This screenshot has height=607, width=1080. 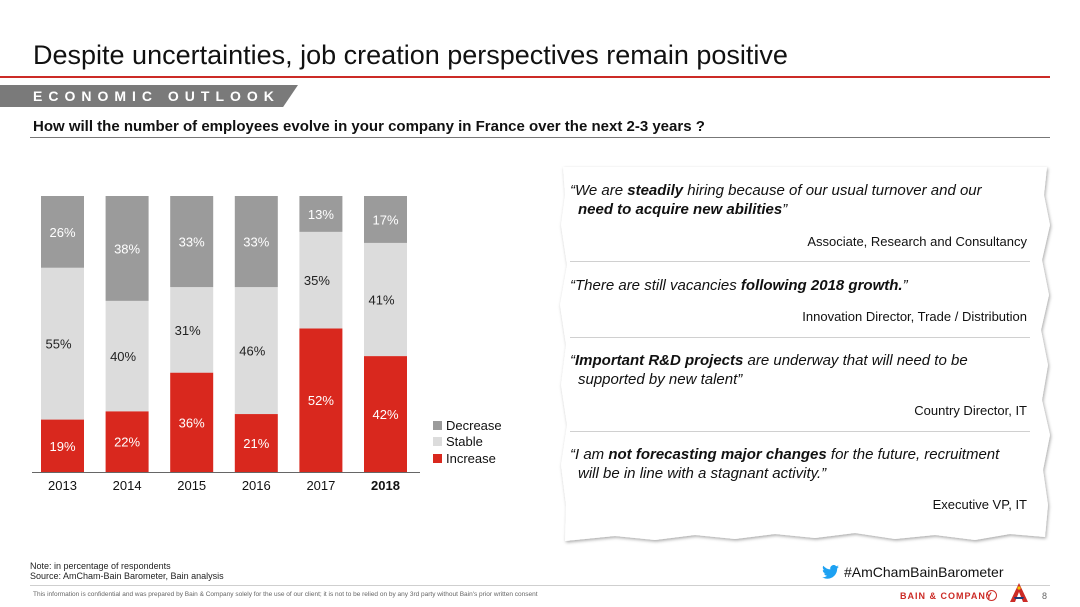 I want to click on data-label: 17%, so click(x=385, y=219).